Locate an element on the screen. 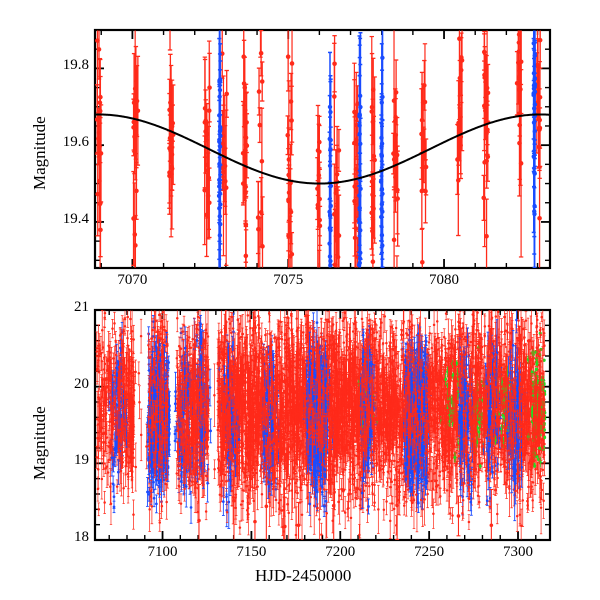  blue-0-point is located at coordinates (219, 196).